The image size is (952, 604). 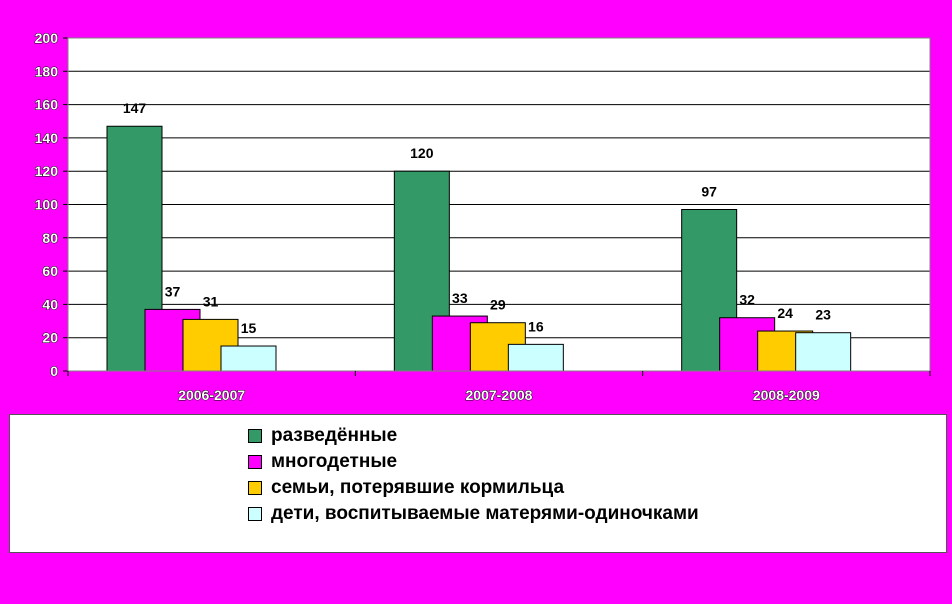 I want to click on legend-label-divorced: разведённые, so click(x=334, y=435).